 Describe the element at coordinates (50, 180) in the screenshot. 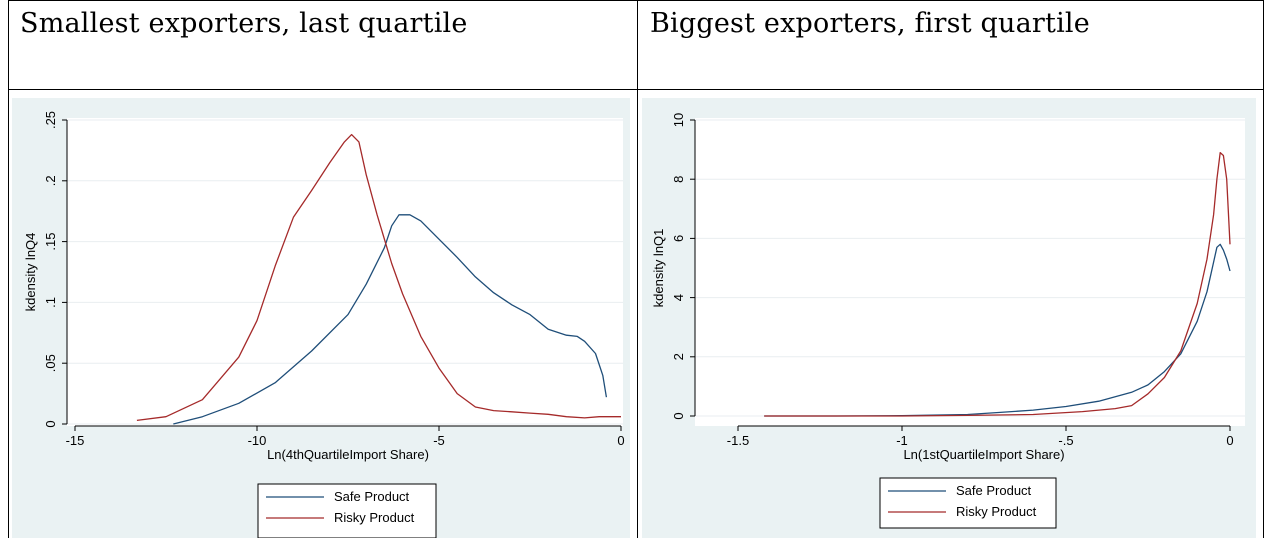

I see `y-tick-label: .2` at that location.